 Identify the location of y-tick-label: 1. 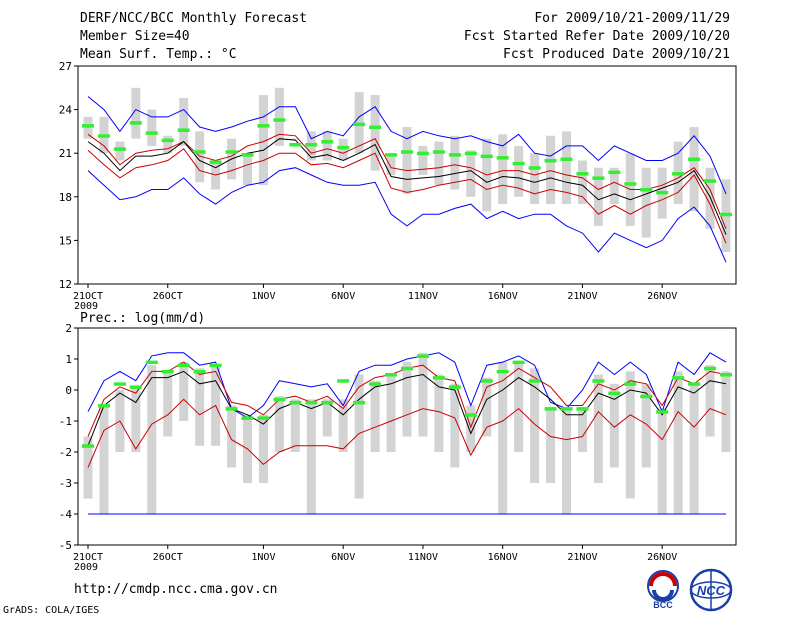
(68, 359).